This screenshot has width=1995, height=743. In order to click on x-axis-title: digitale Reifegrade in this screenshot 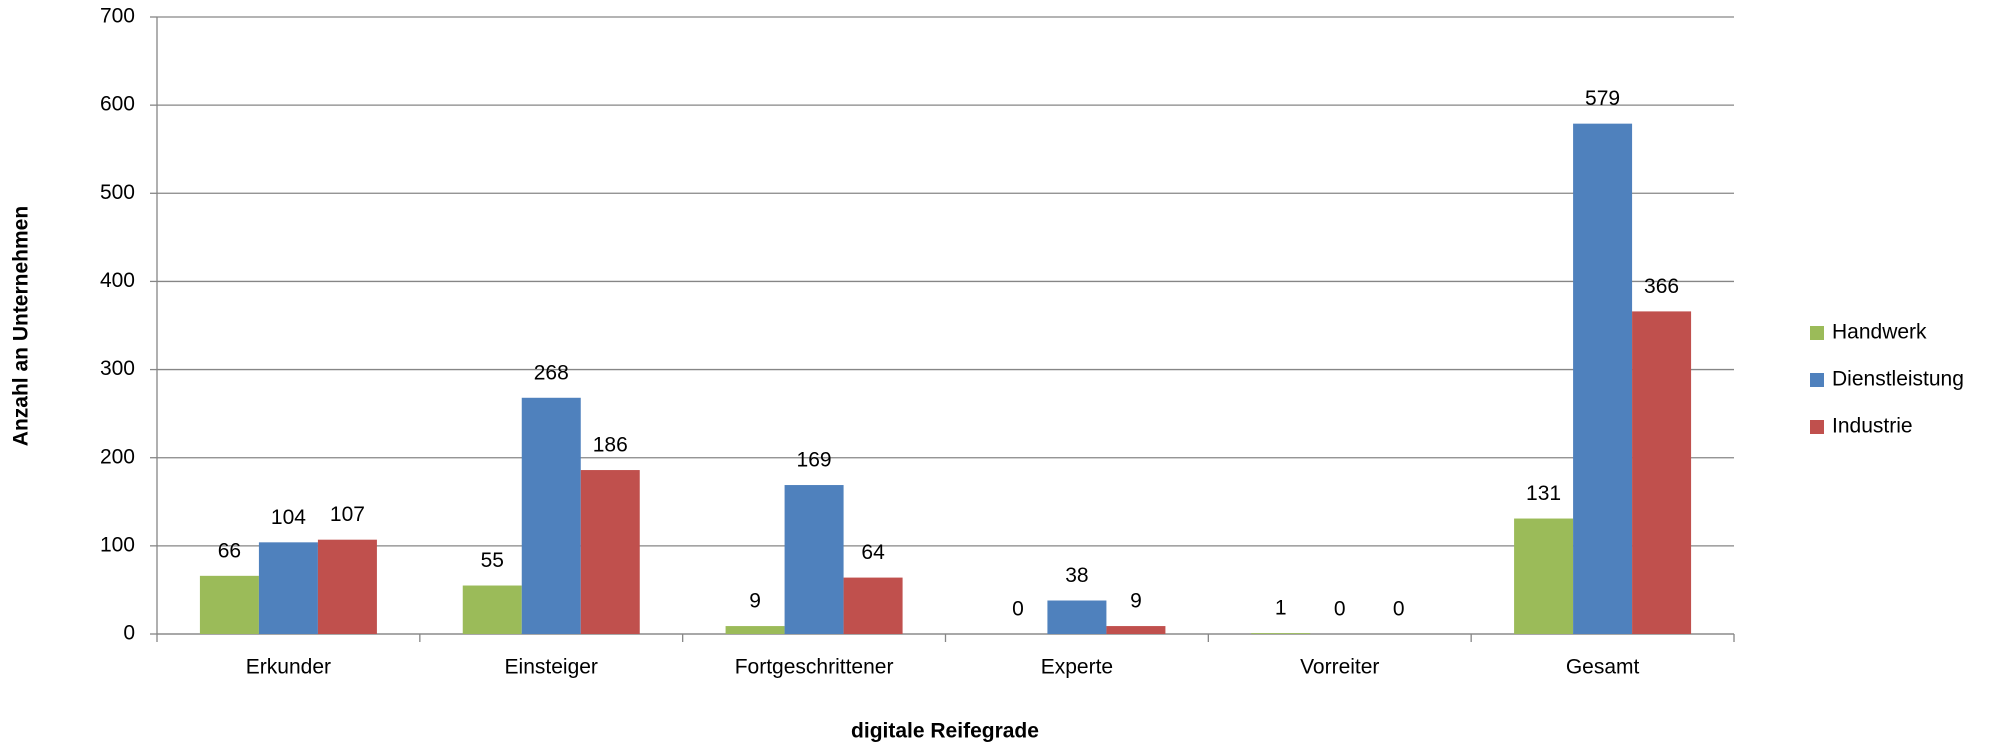, I will do `click(945, 731)`.